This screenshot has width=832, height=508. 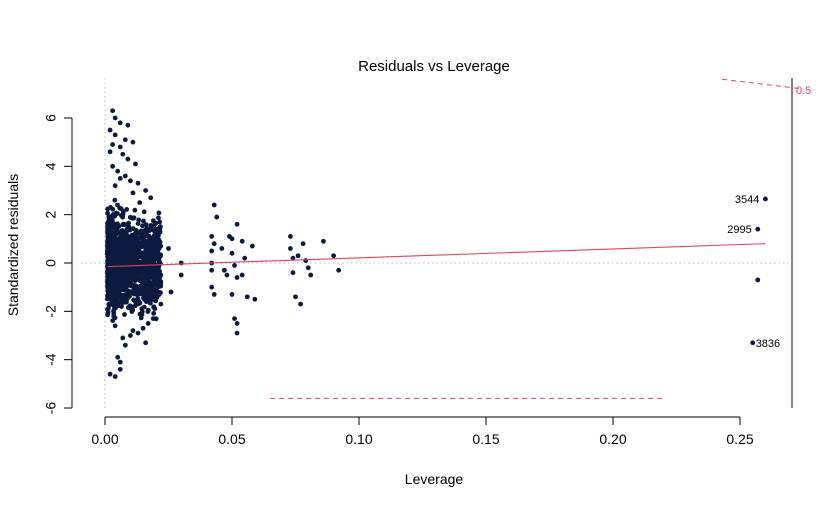 I want to click on cooks-distance-upper, so click(x=763, y=84).